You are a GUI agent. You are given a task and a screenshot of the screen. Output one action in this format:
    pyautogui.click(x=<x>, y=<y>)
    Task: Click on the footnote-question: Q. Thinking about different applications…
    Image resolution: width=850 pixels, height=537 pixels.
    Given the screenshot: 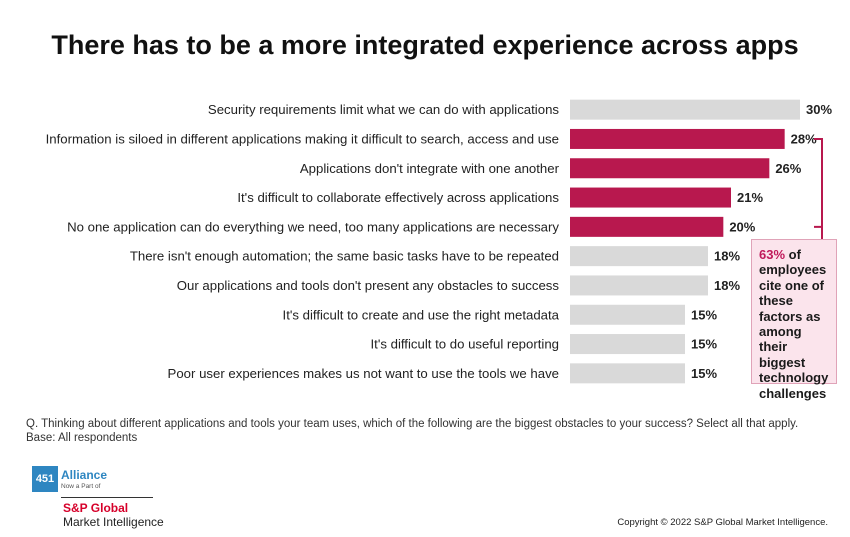 What is the action you would take?
    pyautogui.click(x=412, y=424)
    